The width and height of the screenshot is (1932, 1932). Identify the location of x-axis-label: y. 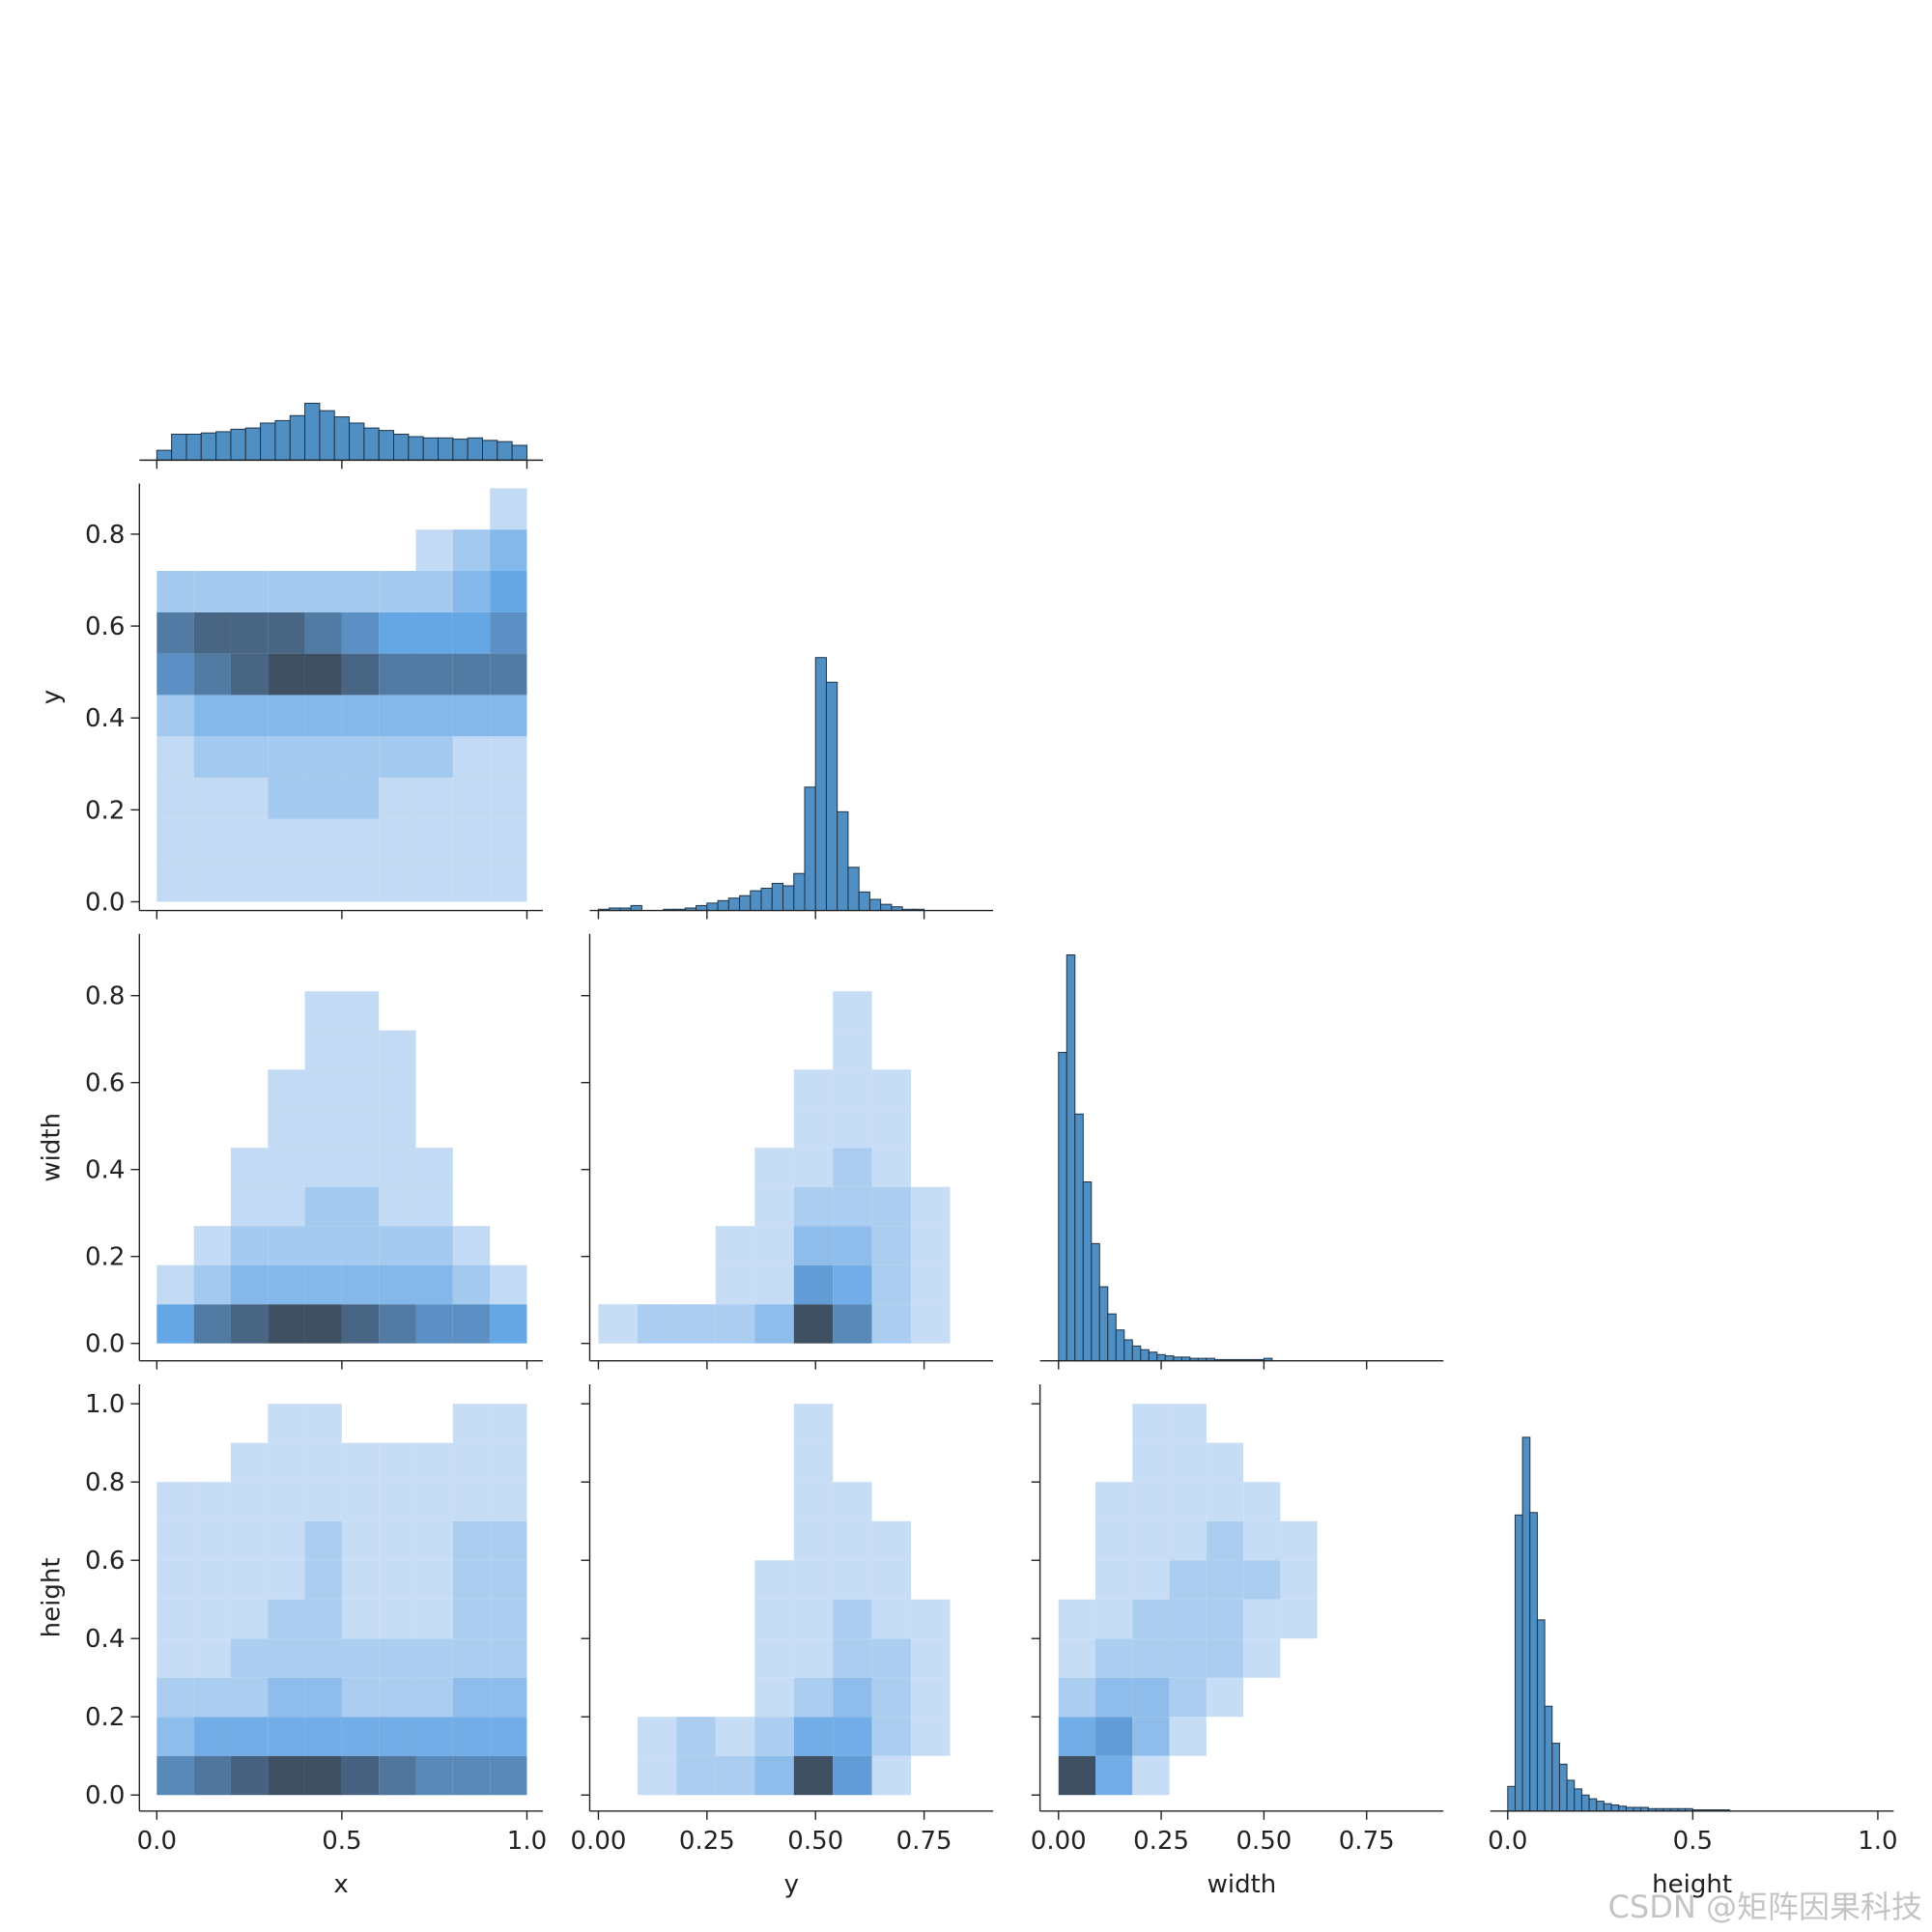
(791, 1884).